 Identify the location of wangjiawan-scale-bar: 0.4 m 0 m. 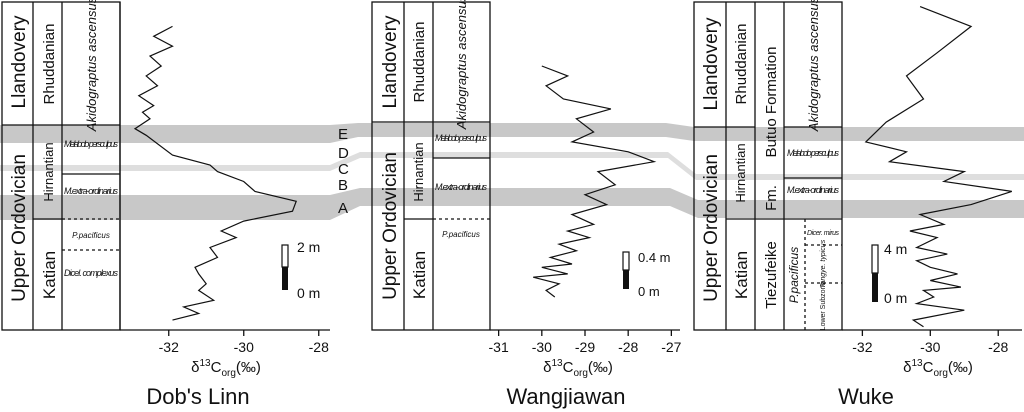
(646, 274).